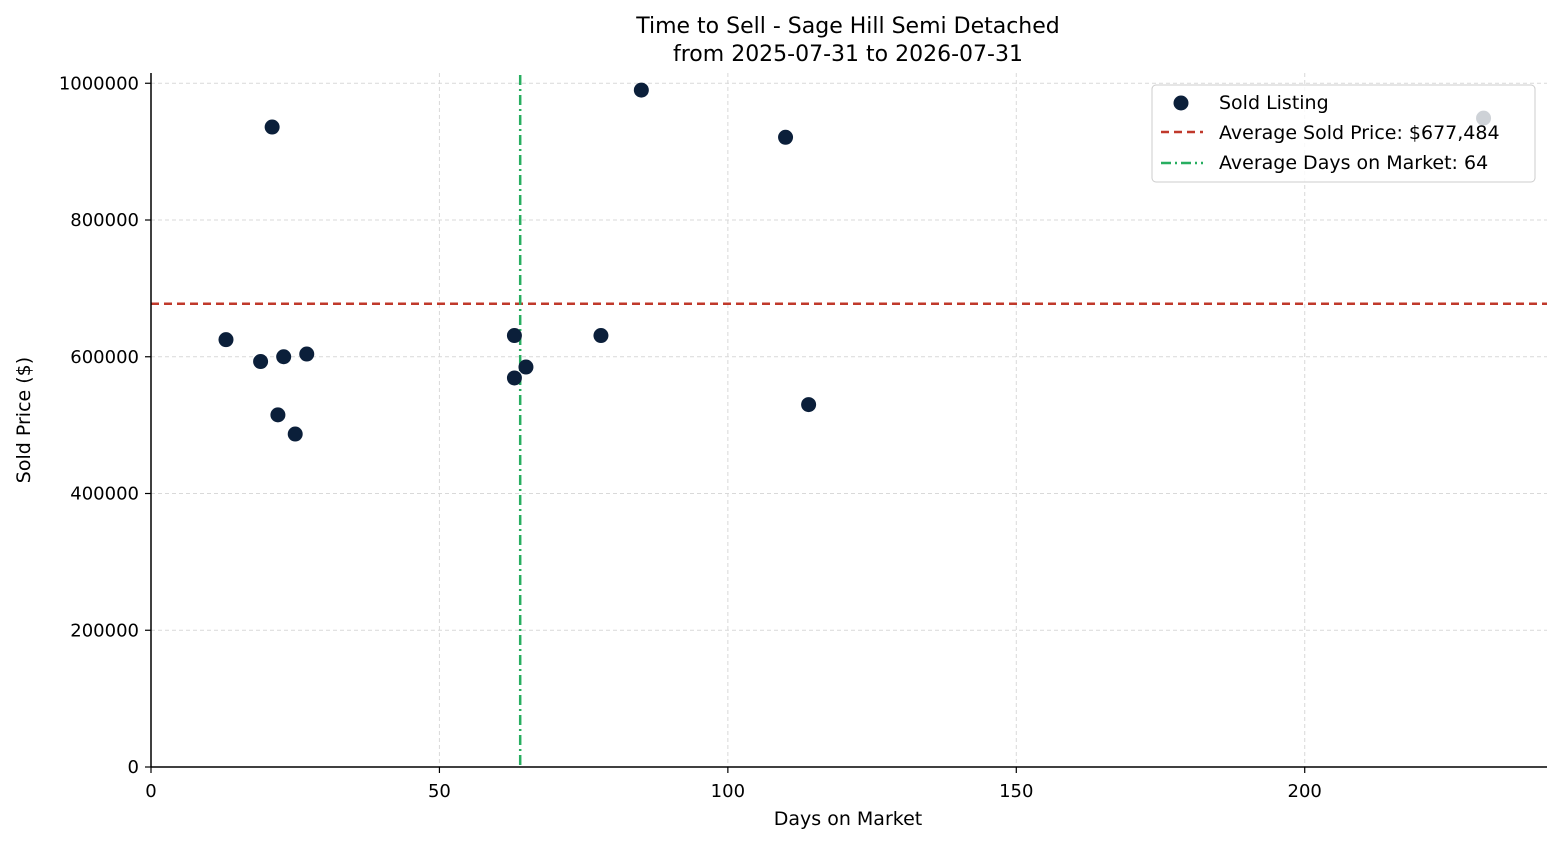 This screenshot has width=1560, height=845. I want to click on legend-label-average-days: Average Days on Market: 64, so click(1353, 163).